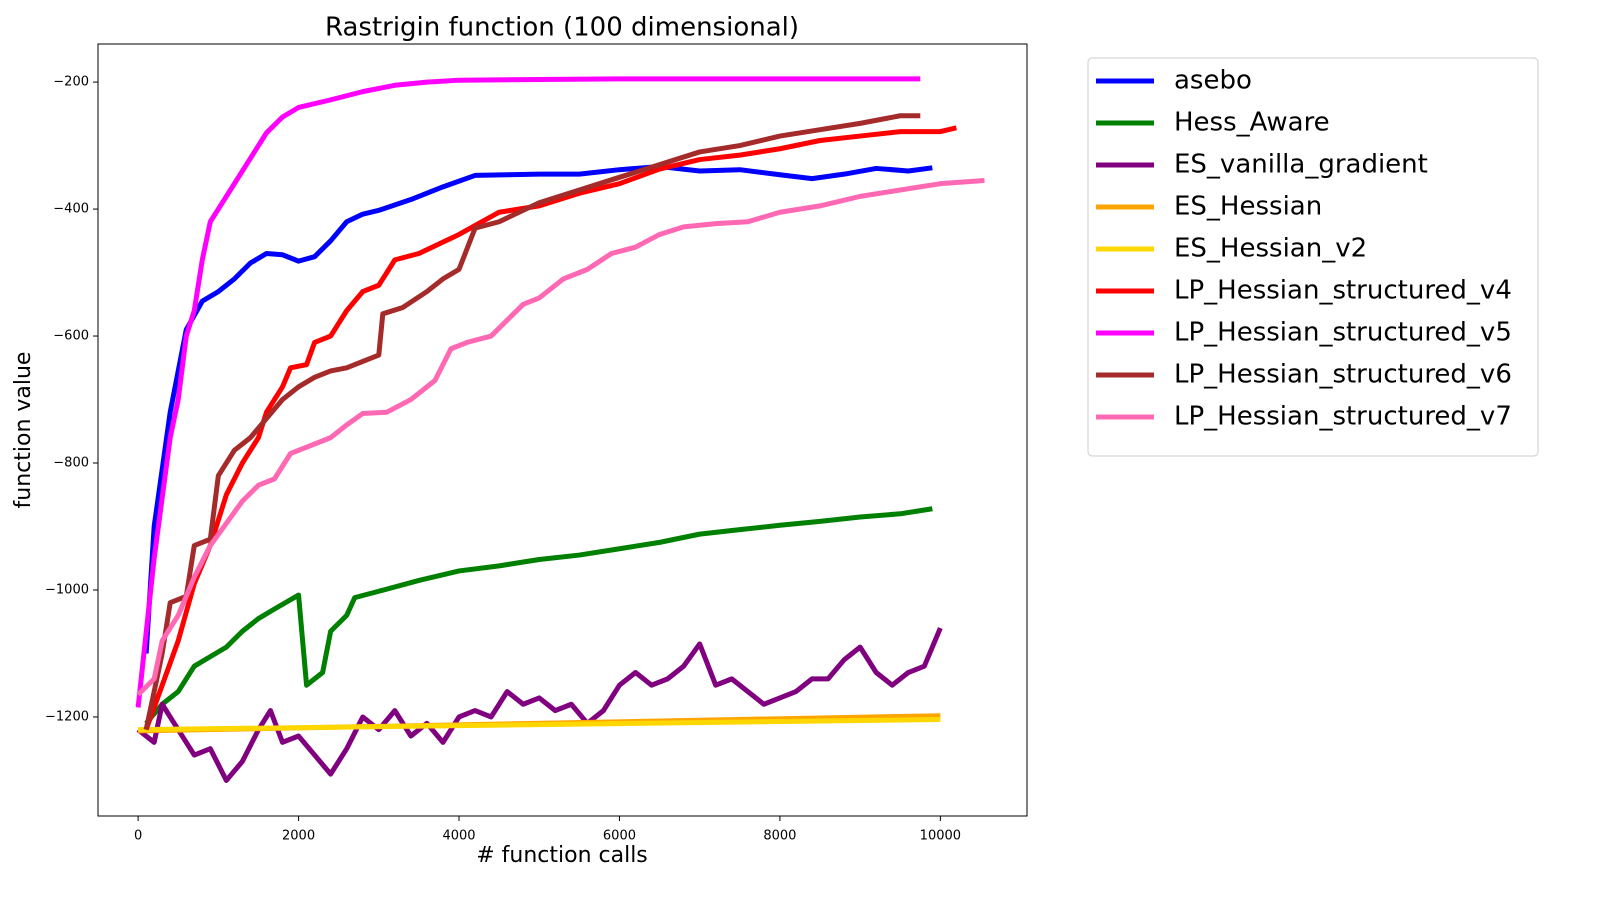 The image size is (1600, 904). Describe the element at coordinates (71, 209) in the screenshot. I see `y-tick-label: −400` at that location.